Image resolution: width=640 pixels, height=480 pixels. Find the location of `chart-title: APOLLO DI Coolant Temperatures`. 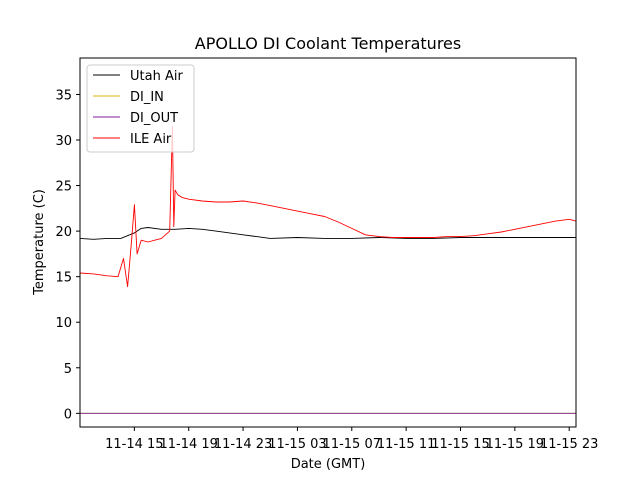

chart-title: APOLLO DI Coolant Temperatures is located at coordinates (328, 43).